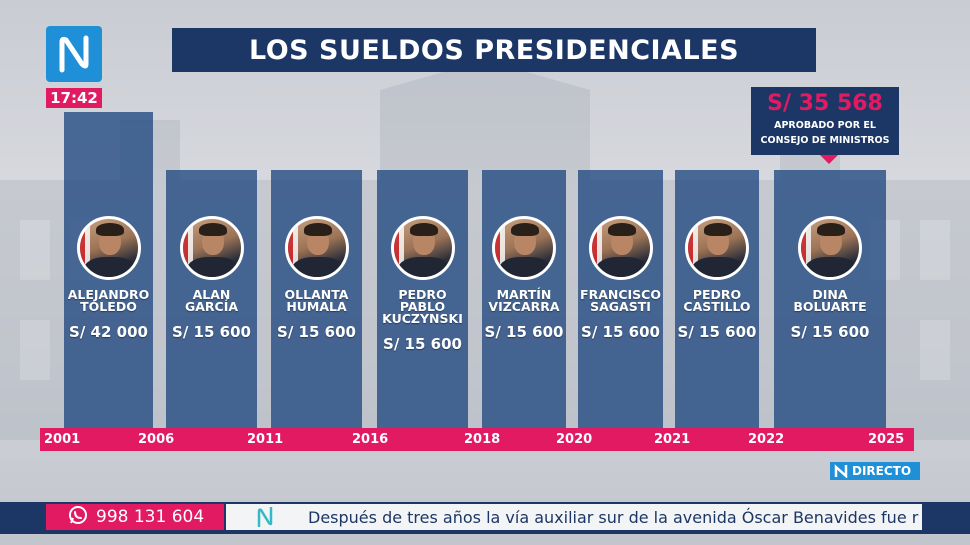 This screenshot has height=545, width=970. I want to click on live-label: DIRECTO, so click(882, 471).